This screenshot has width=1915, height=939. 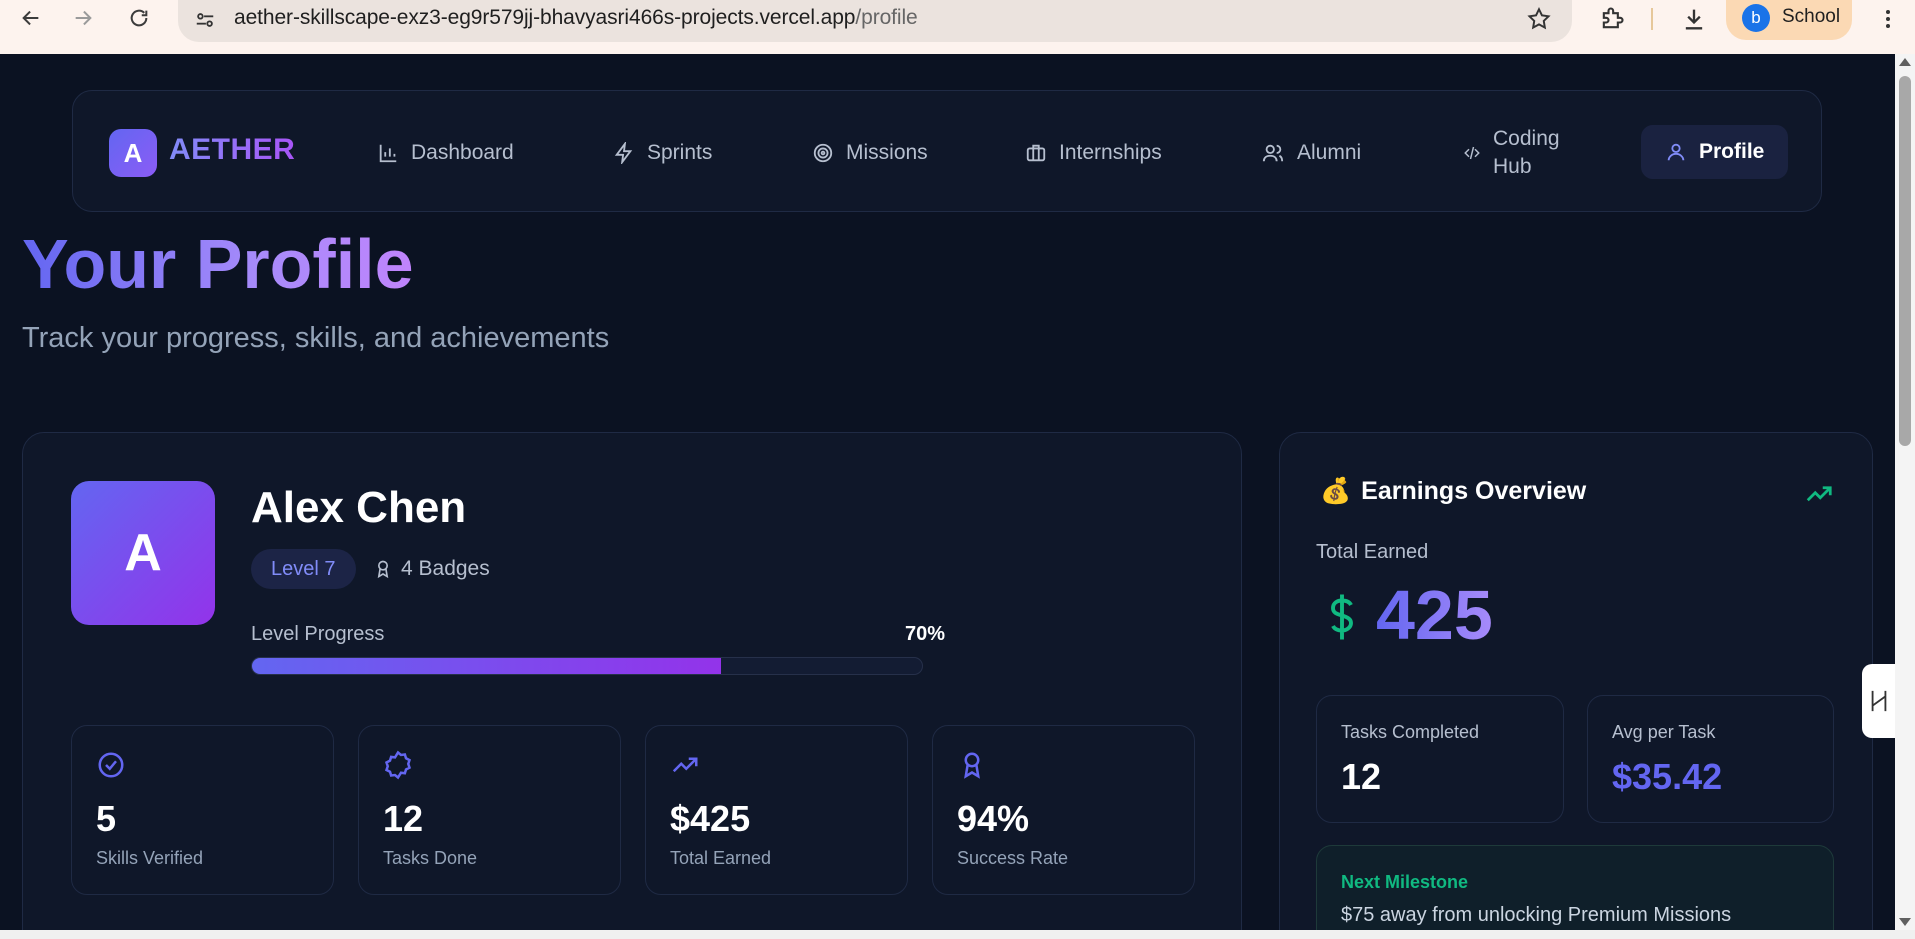 I want to click on total-earned-label: Total Earned, so click(x=1372, y=552).